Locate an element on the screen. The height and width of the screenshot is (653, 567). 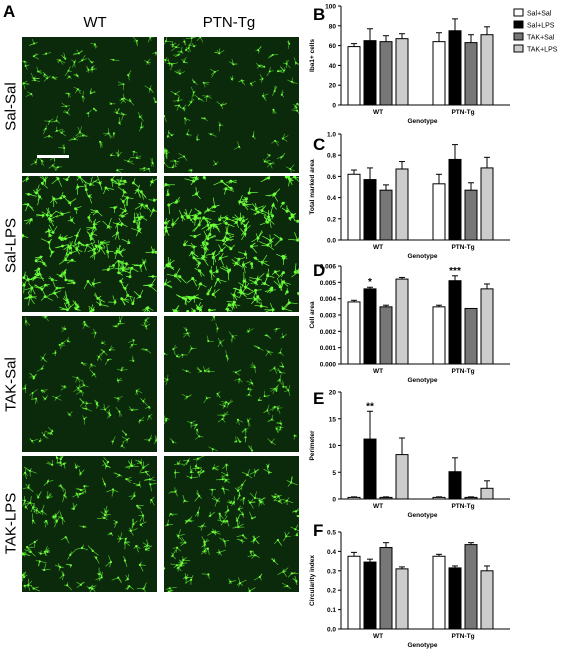
micrograph-sal-lps-wt is located at coordinates (89, 244).